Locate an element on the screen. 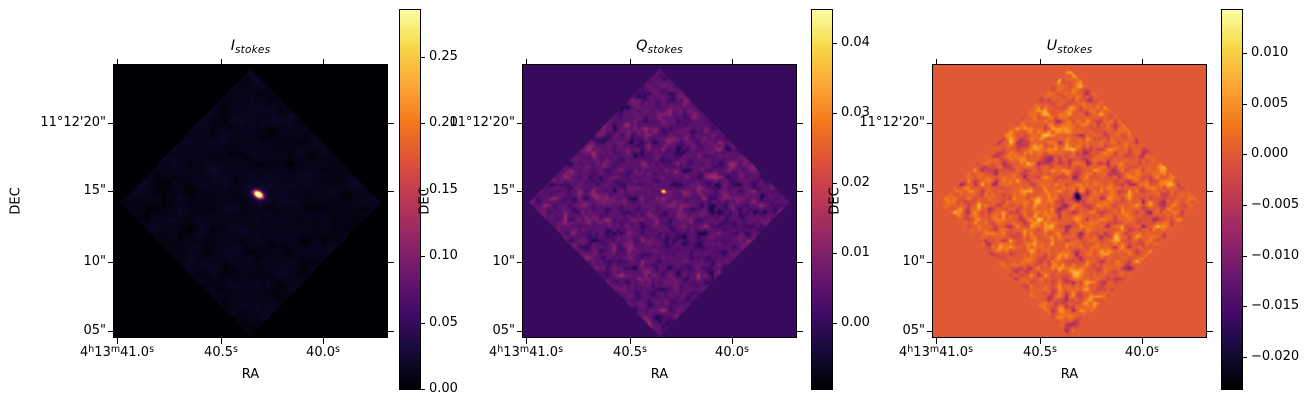  panel-title-main: Q is located at coordinates (642, 46).